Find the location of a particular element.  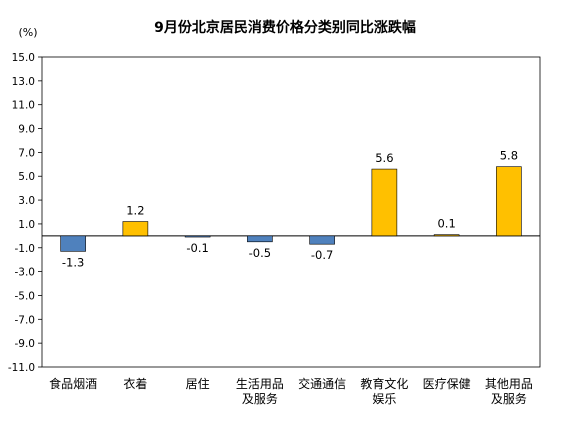

y-tick-label: 3.0 is located at coordinates (26, 201).